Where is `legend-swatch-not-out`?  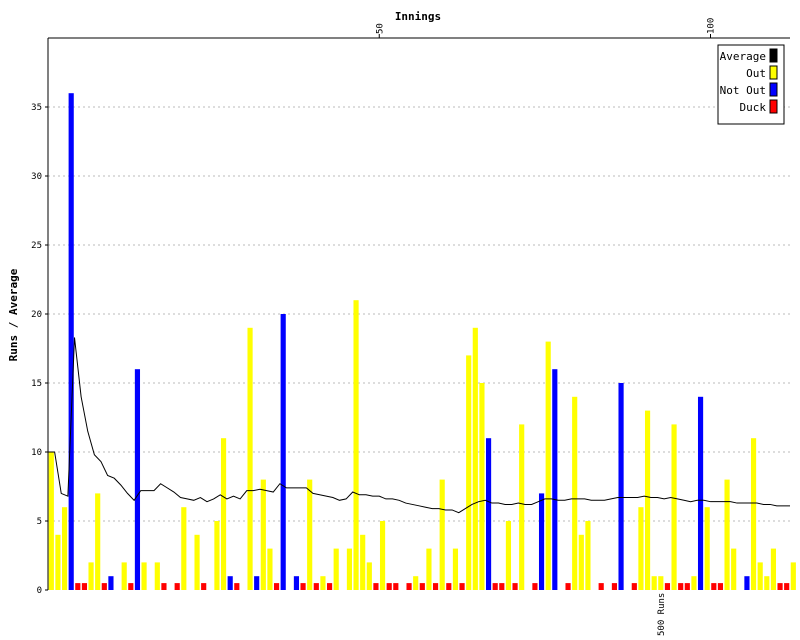 legend-swatch-not-out is located at coordinates (773, 89).